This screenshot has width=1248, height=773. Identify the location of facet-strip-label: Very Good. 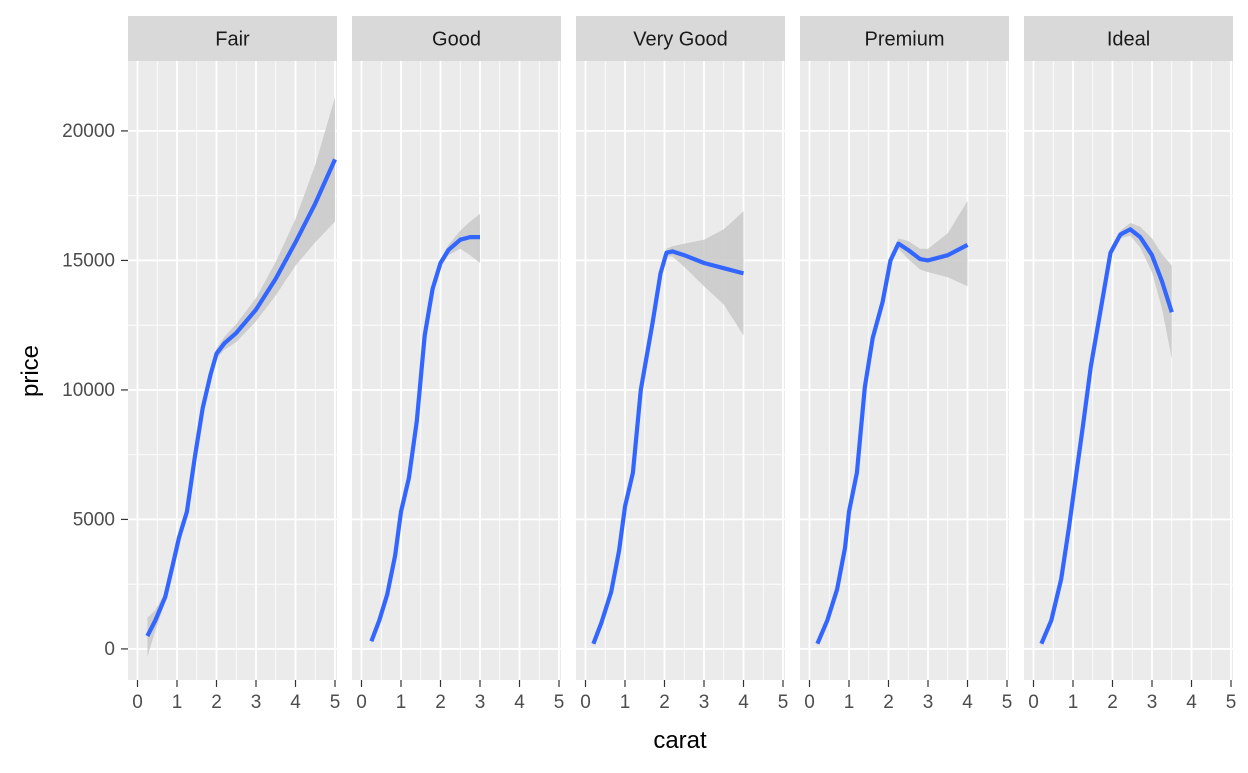
(680, 40).